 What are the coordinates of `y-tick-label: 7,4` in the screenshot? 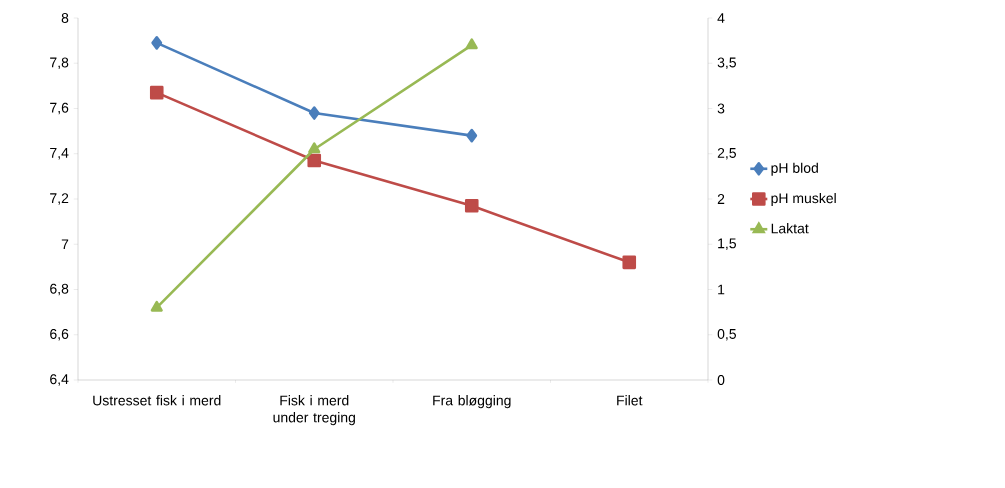 It's located at (59, 154).